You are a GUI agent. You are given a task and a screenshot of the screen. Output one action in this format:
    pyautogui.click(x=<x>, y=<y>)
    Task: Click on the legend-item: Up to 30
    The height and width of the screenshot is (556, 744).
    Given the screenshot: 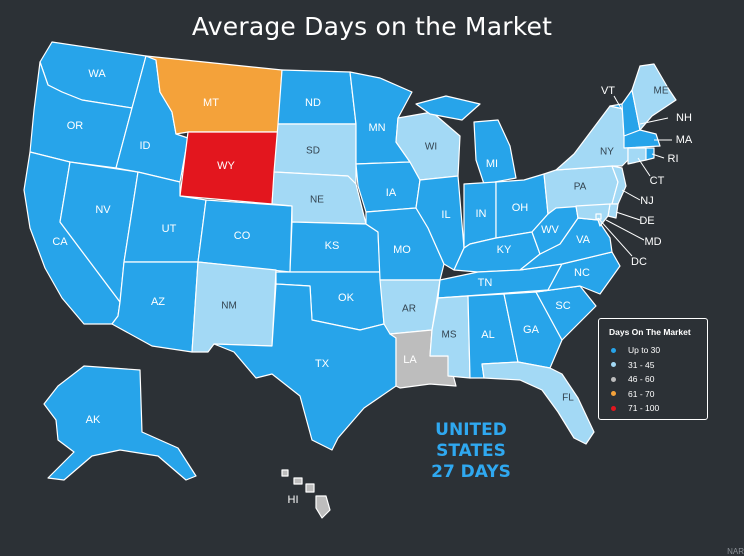 What is the action you would take?
    pyautogui.click(x=659, y=350)
    